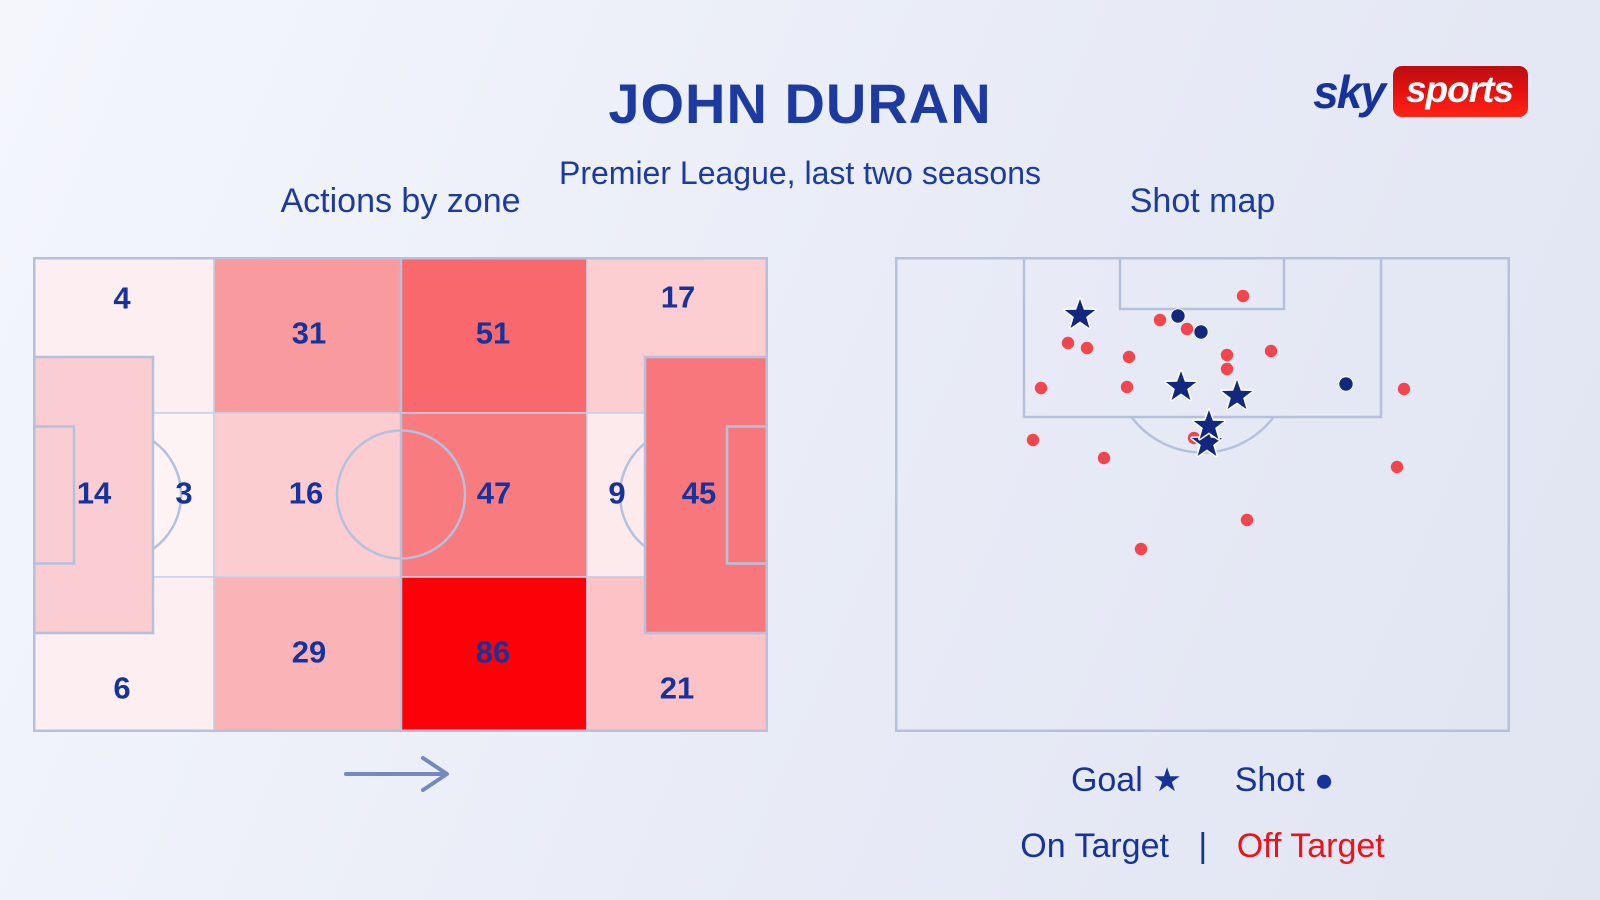 The height and width of the screenshot is (900, 1600). I want to click on sky-sports-logo: sky sports, so click(1420, 91).